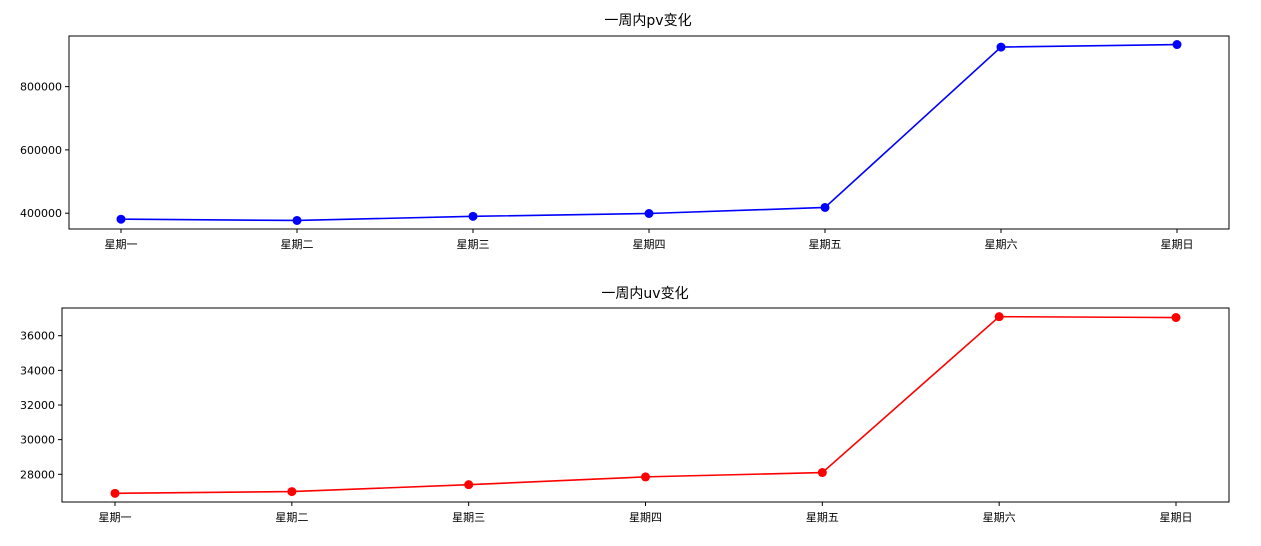  What do you see at coordinates (41, 213) in the screenshot?
I see `pv-y-tick-label: 400000` at bounding box center [41, 213].